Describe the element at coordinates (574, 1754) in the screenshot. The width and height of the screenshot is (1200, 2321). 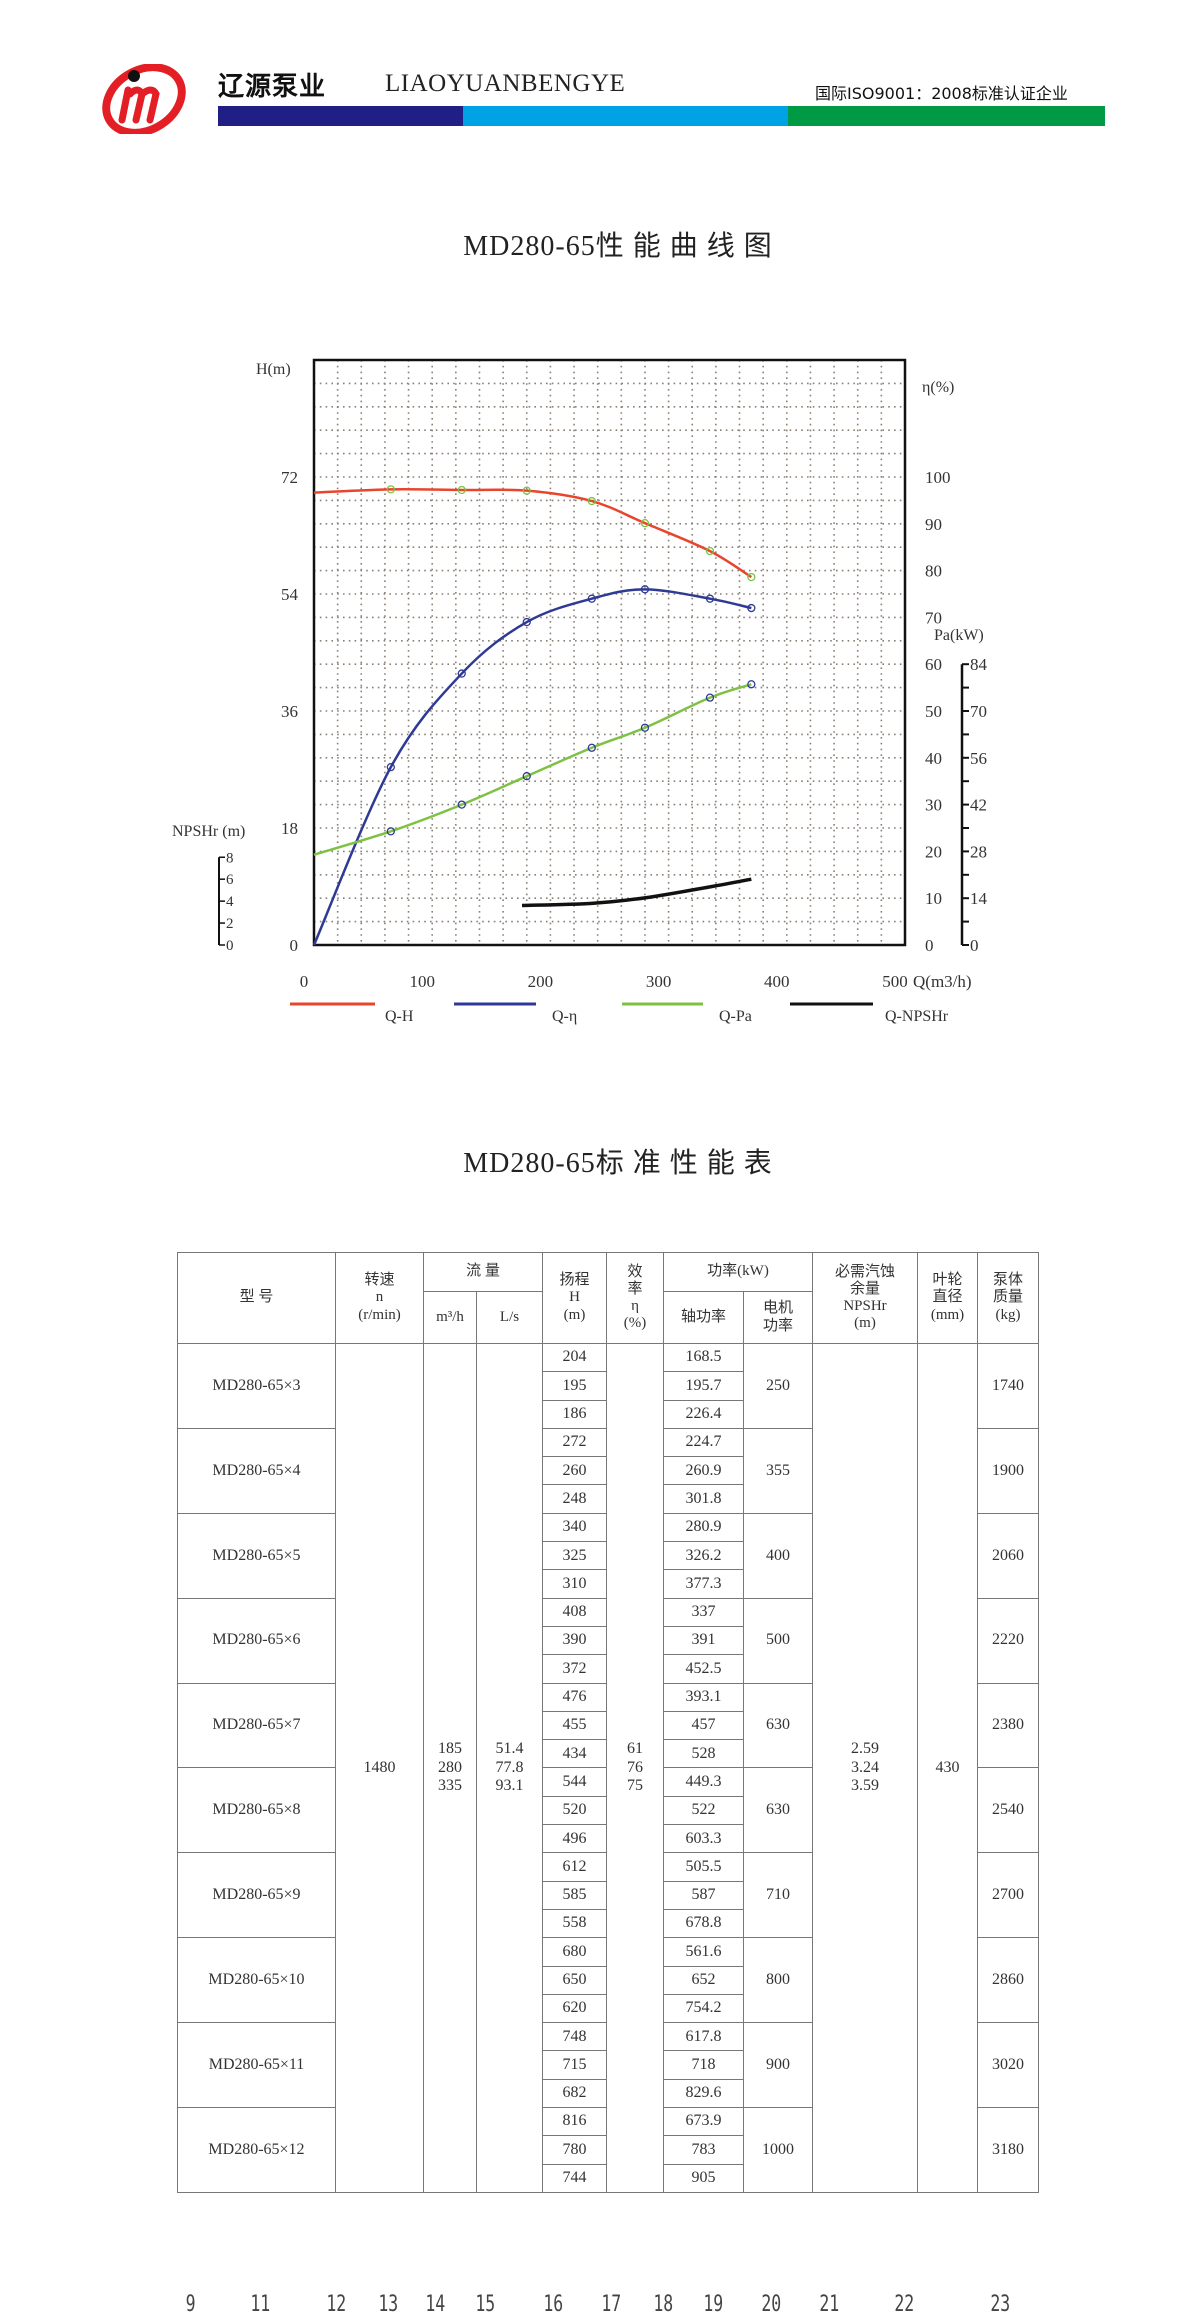
I see `head-cell: 434` at that location.